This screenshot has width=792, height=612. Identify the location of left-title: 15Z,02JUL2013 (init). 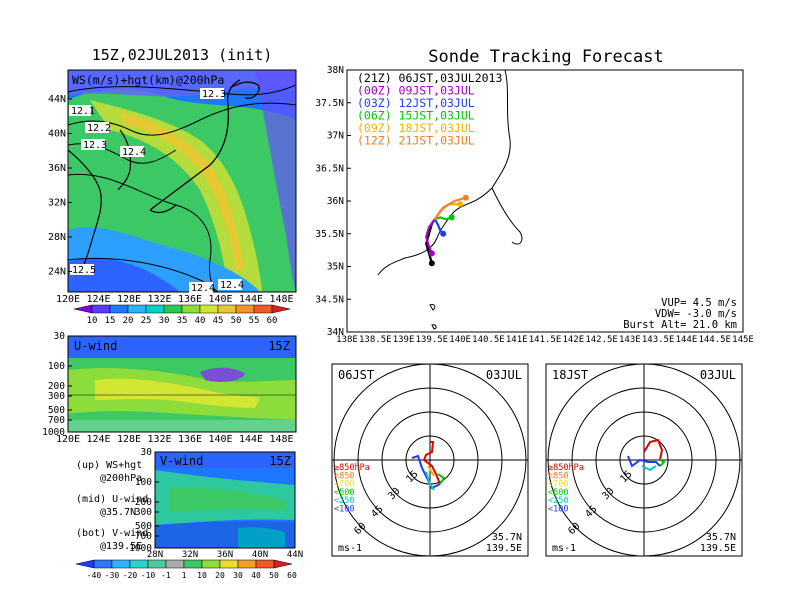
(182, 55).